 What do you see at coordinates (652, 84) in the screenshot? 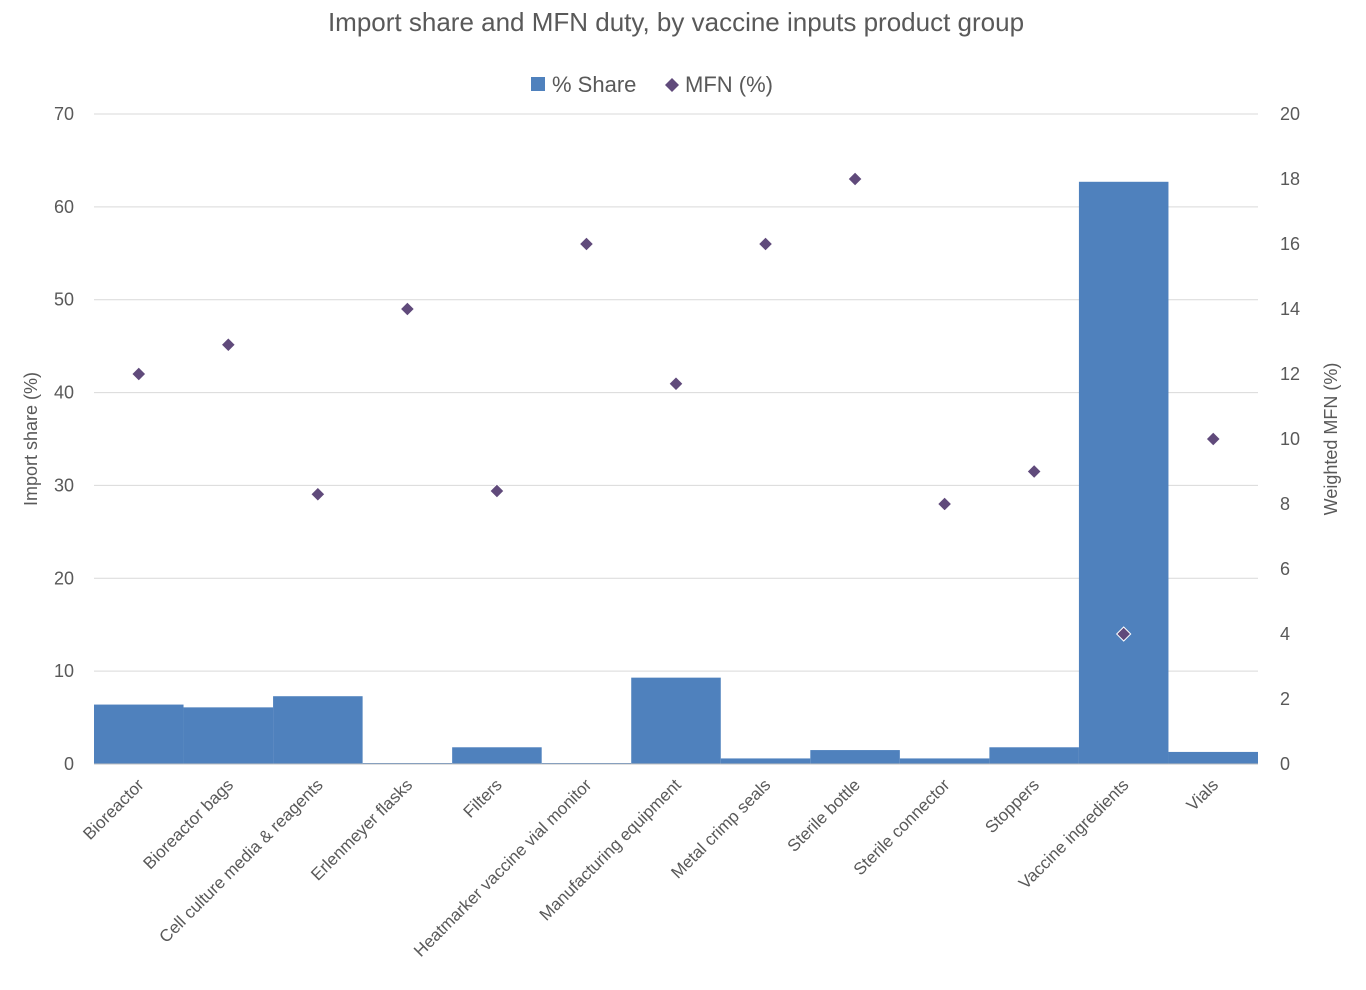
I see `legend: % Share MFN (%)` at bounding box center [652, 84].